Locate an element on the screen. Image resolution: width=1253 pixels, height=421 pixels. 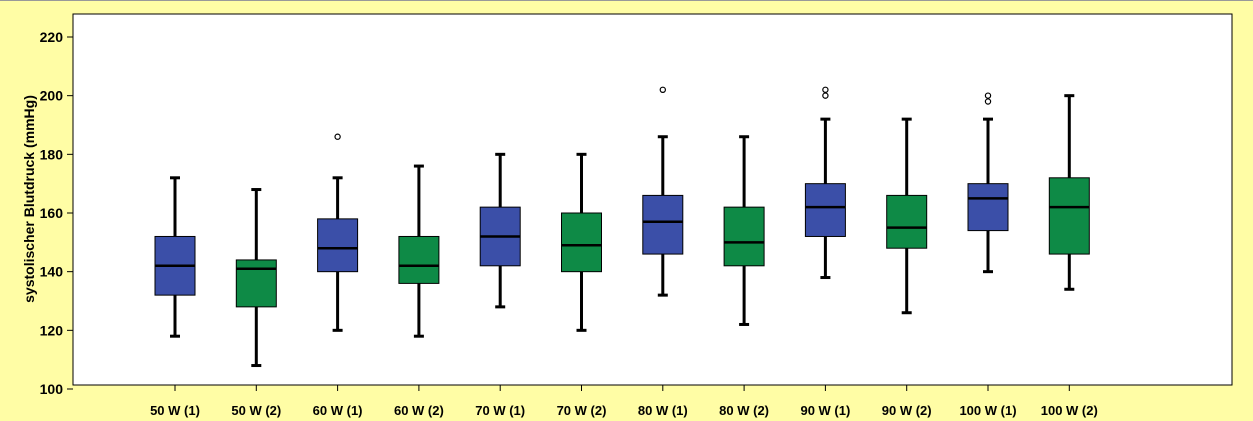
y-tick-label: 200 is located at coordinates (52, 96).